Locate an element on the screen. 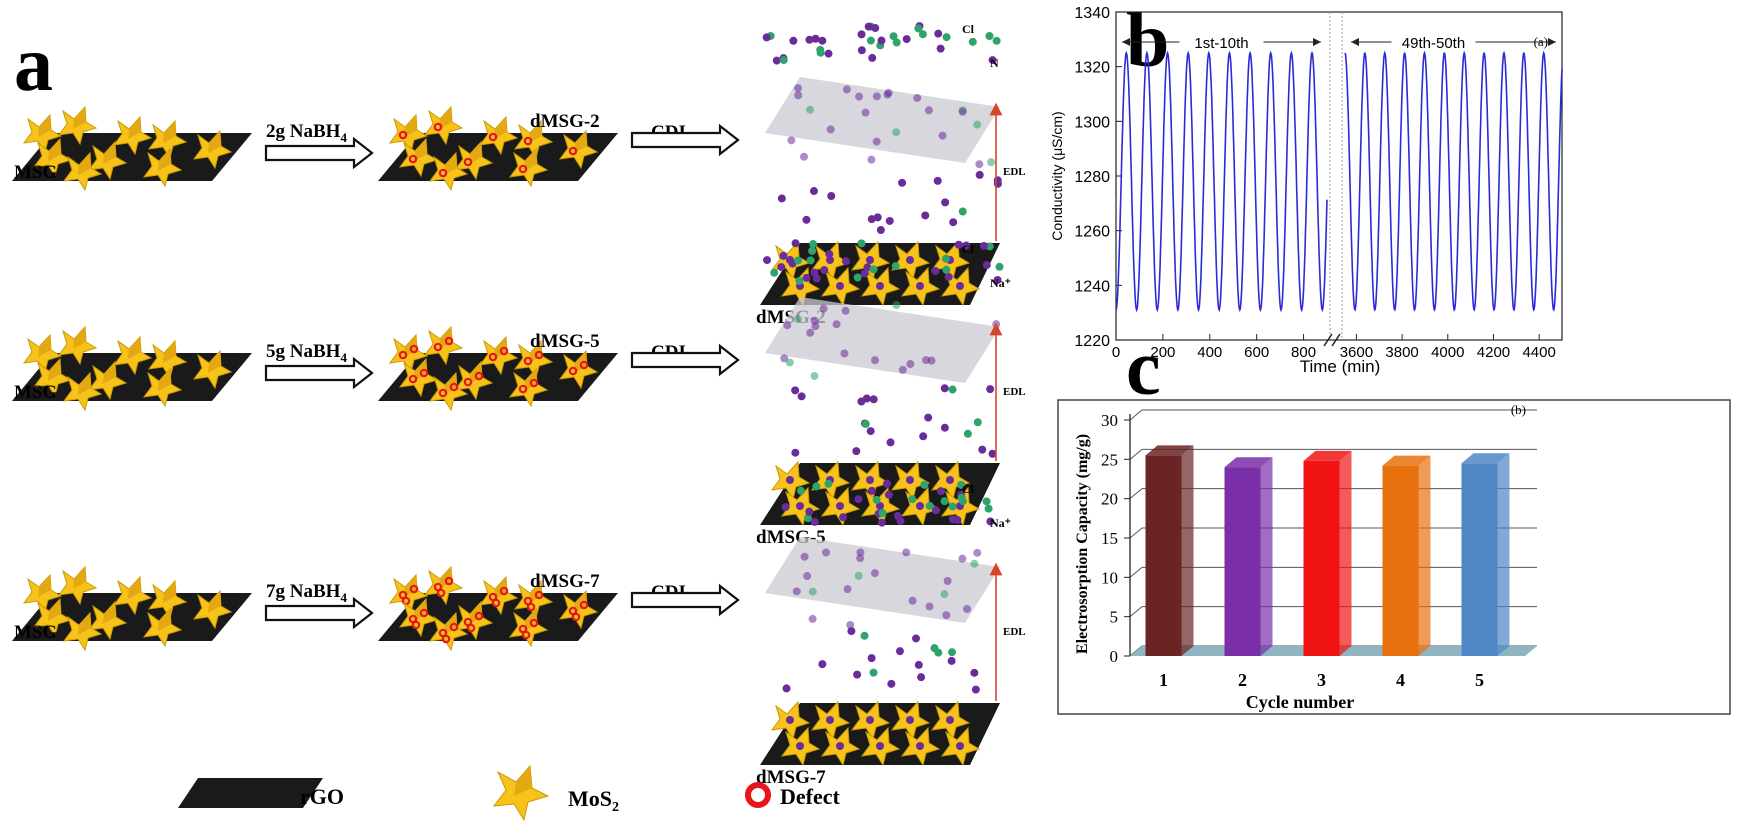 The height and width of the screenshot is (836, 1737). y-tick-label: 1320 is located at coordinates (1092, 68).